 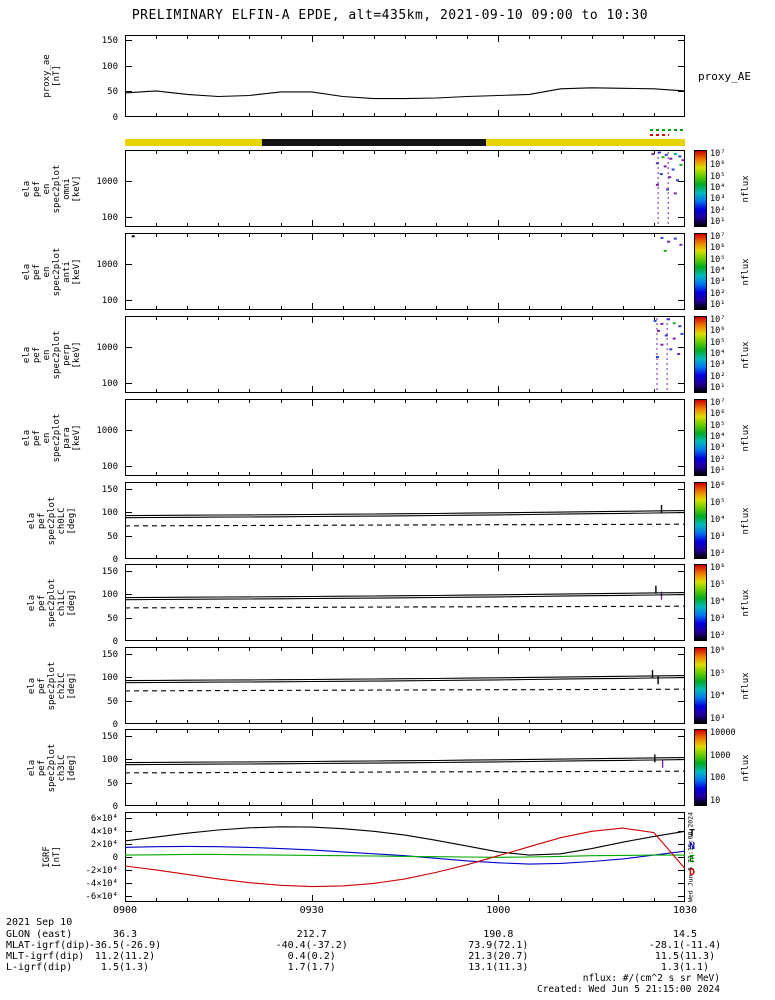 I want to click on time-tick-label: 1000, so click(x=498, y=910).